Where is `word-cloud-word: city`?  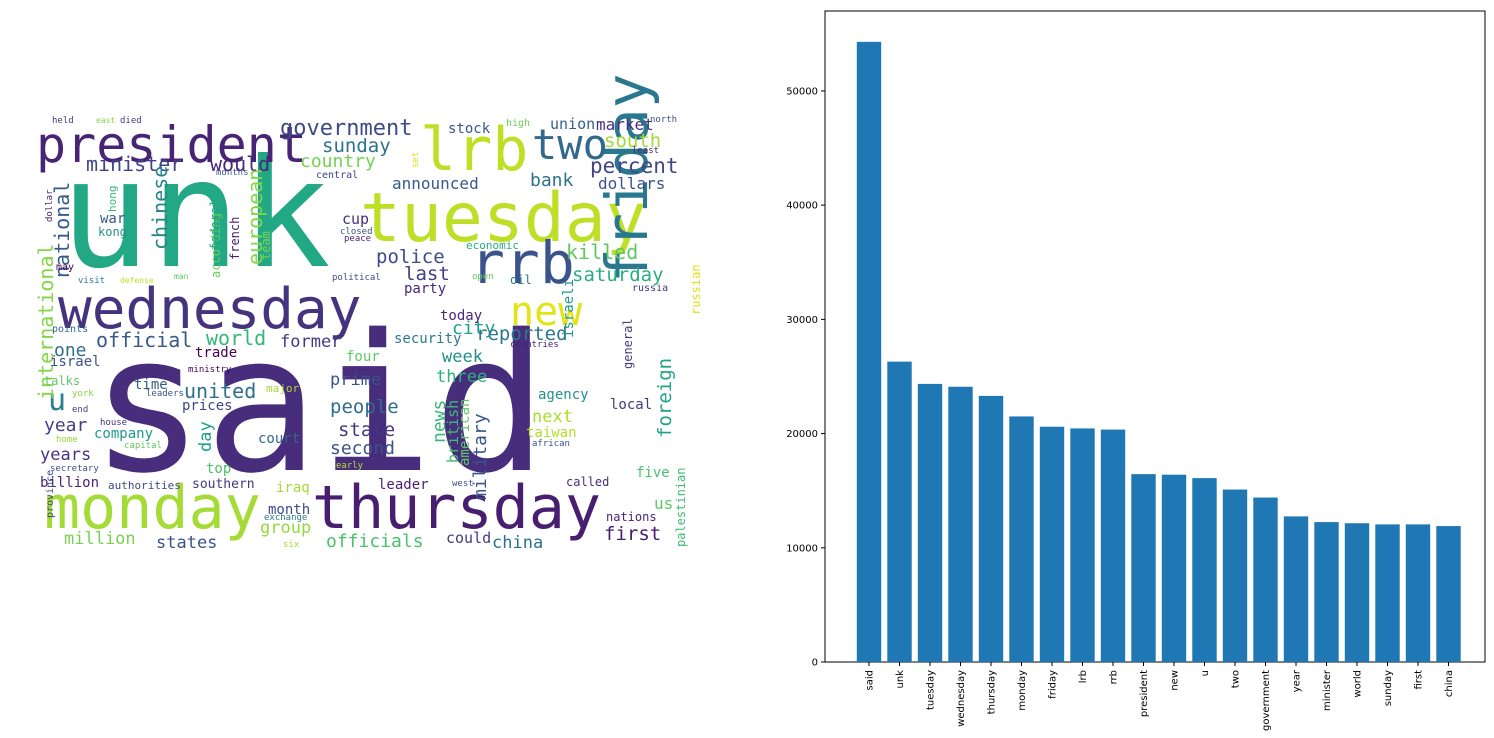
word-cloud-word: city is located at coordinates (474, 328).